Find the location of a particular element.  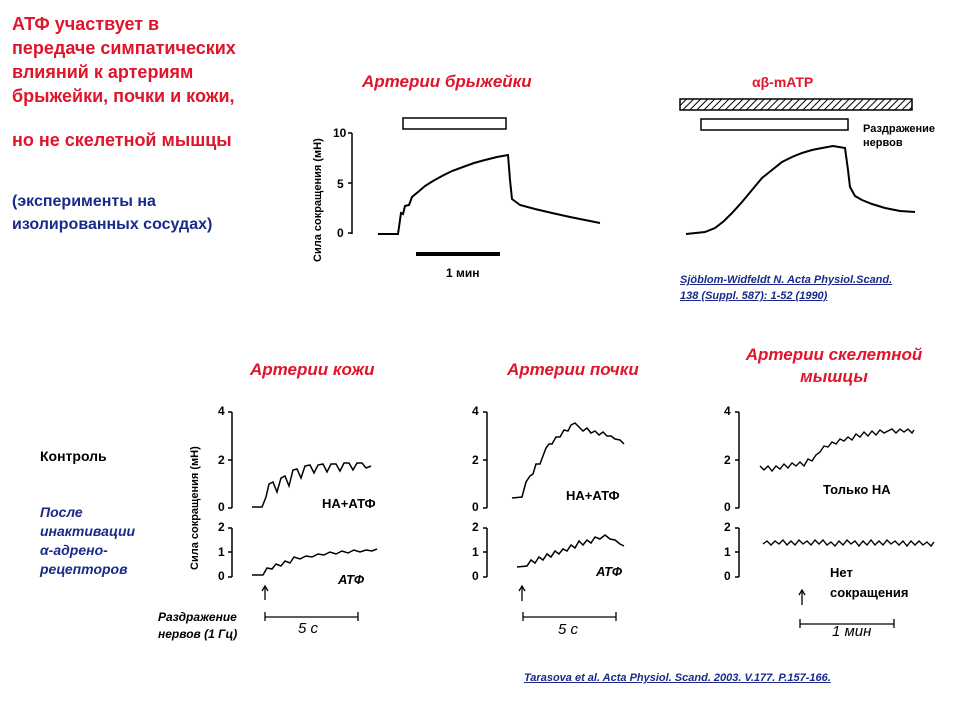

stimulus-bar is located at coordinates (454, 123).